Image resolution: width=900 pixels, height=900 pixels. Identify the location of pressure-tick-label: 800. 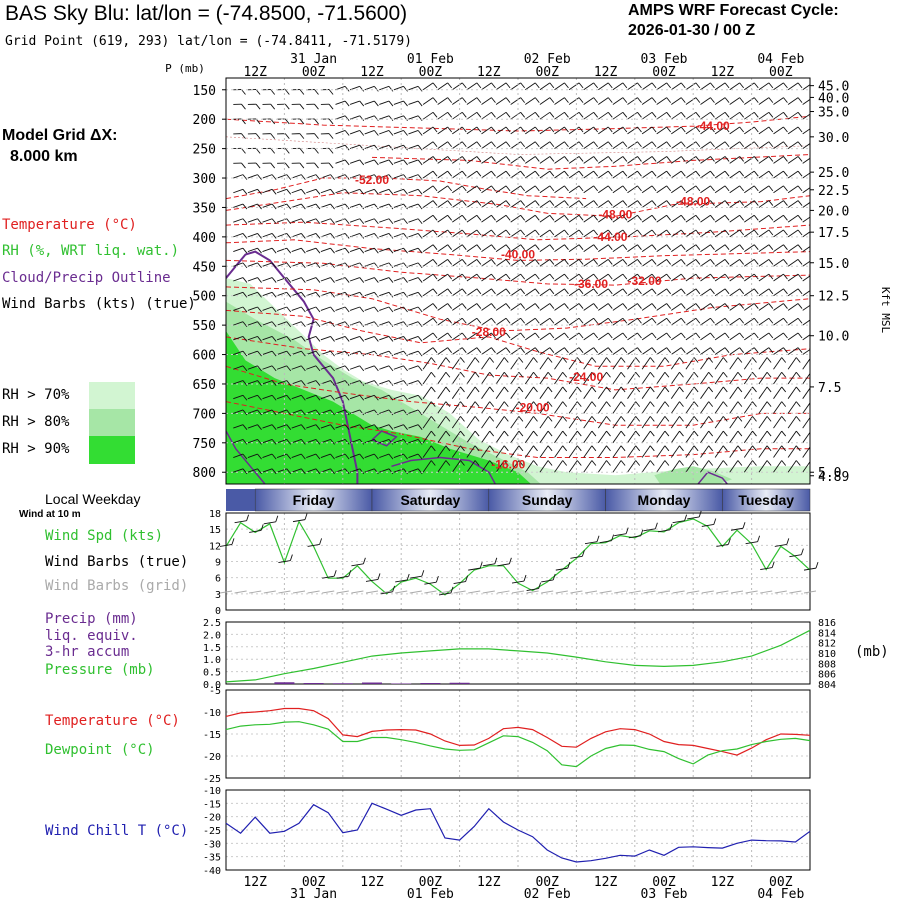
(204, 473).